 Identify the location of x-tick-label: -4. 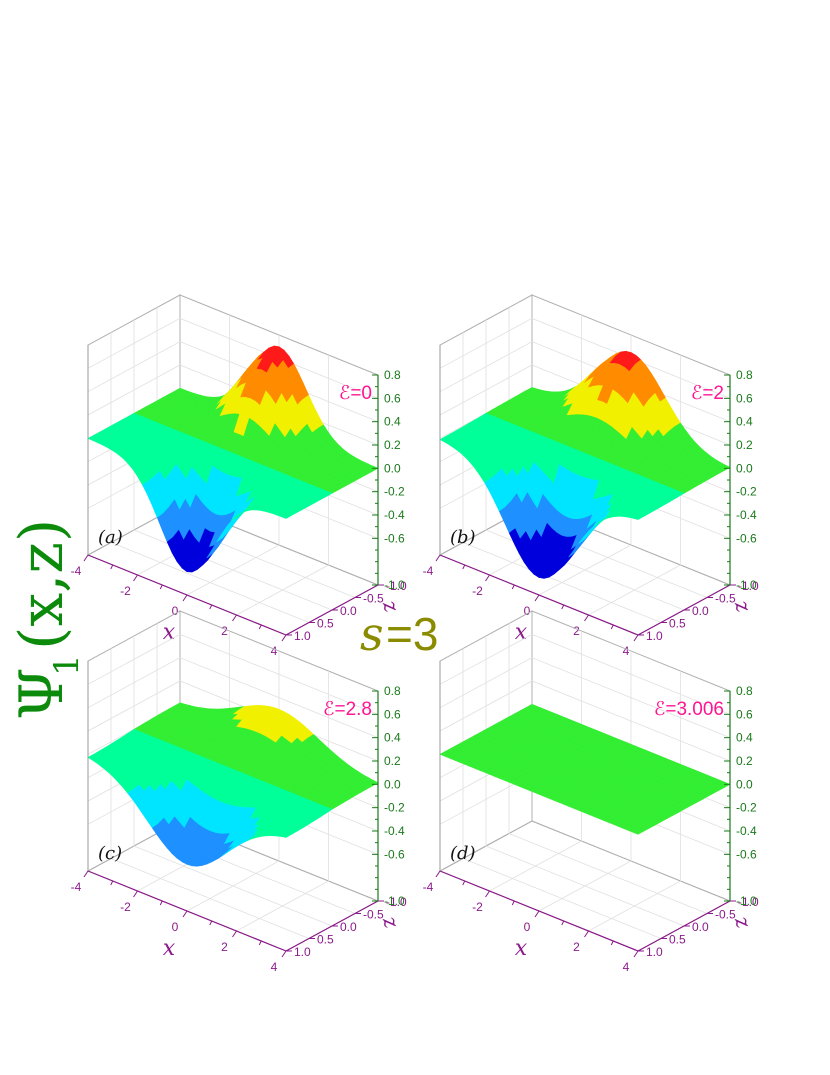
(428, 887).